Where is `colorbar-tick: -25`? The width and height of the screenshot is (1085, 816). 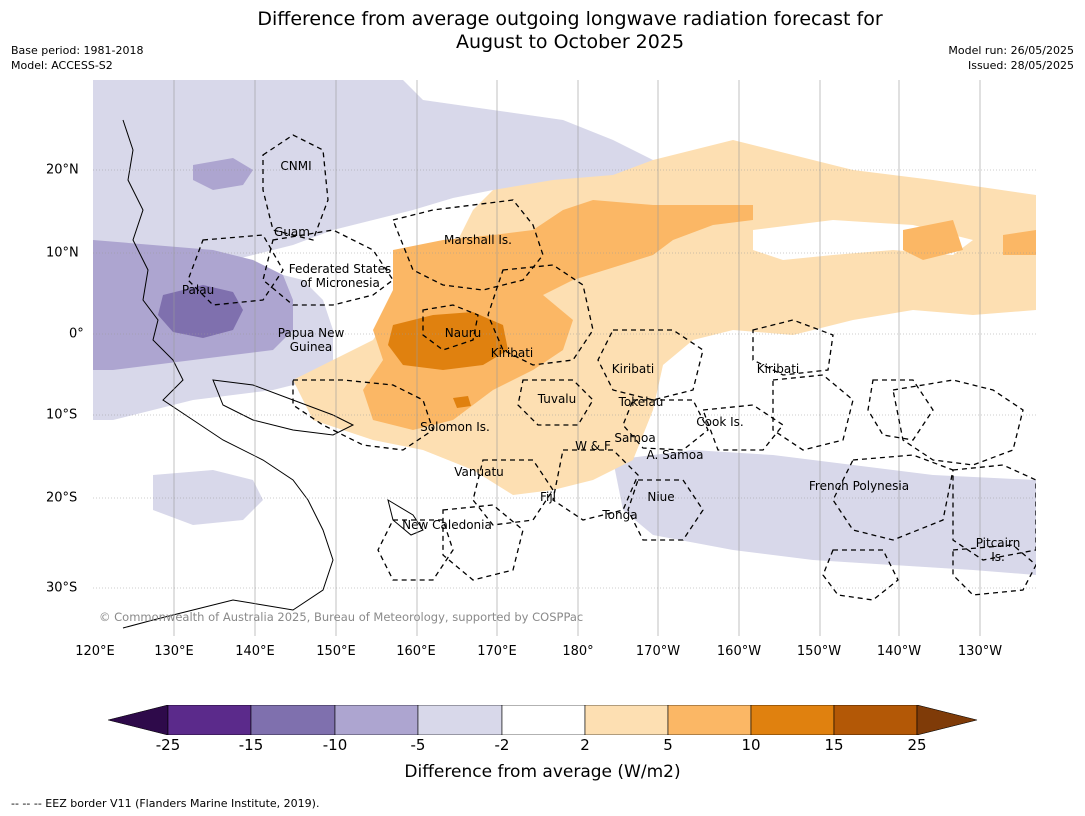
colorbar-tick: -25 is located at coordinates (168, 745).